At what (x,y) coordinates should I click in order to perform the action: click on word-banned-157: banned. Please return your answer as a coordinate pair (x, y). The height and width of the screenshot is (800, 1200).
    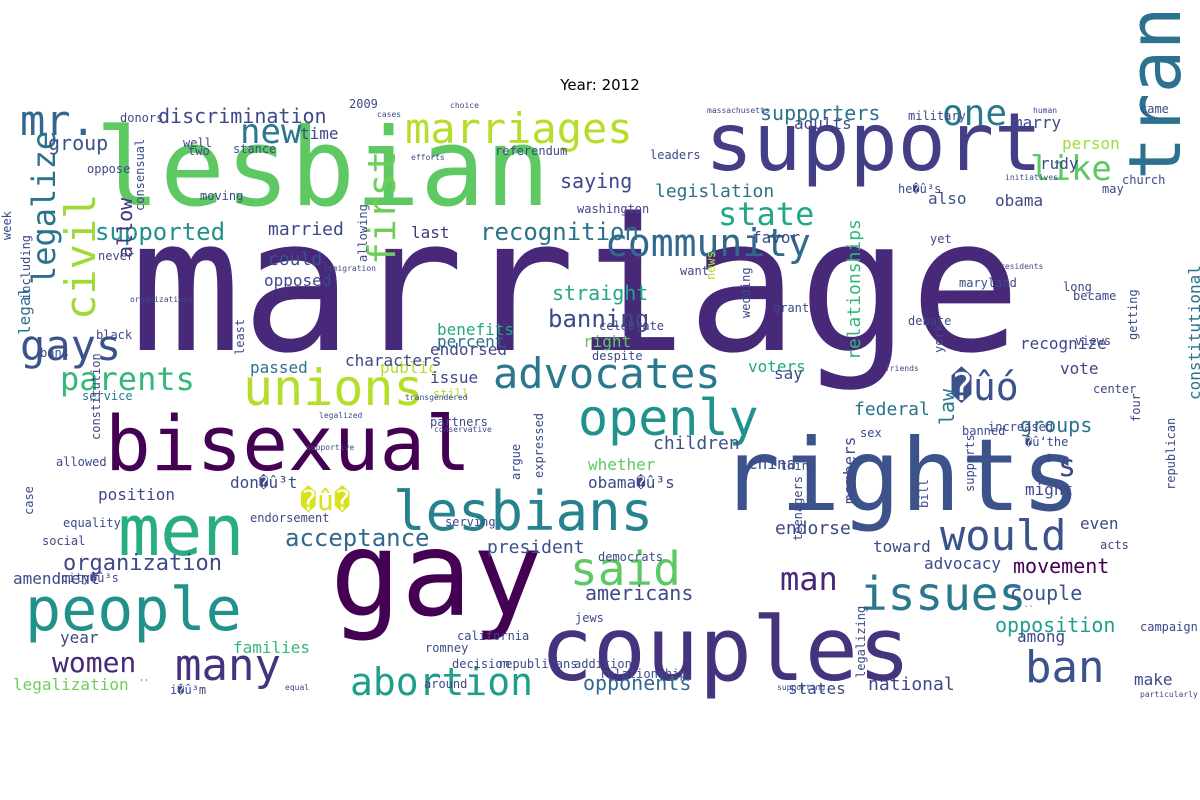
    Looking at the image, I should click on (983, 431).